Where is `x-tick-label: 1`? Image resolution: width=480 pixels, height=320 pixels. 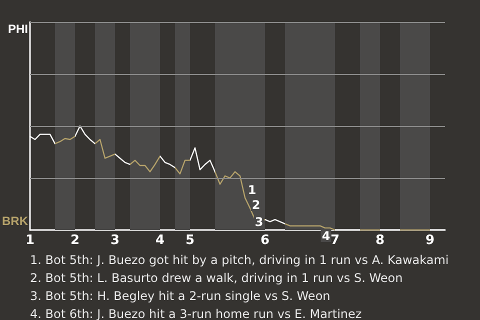
x-tick-label: 1 is located at coordinates (30, 240).